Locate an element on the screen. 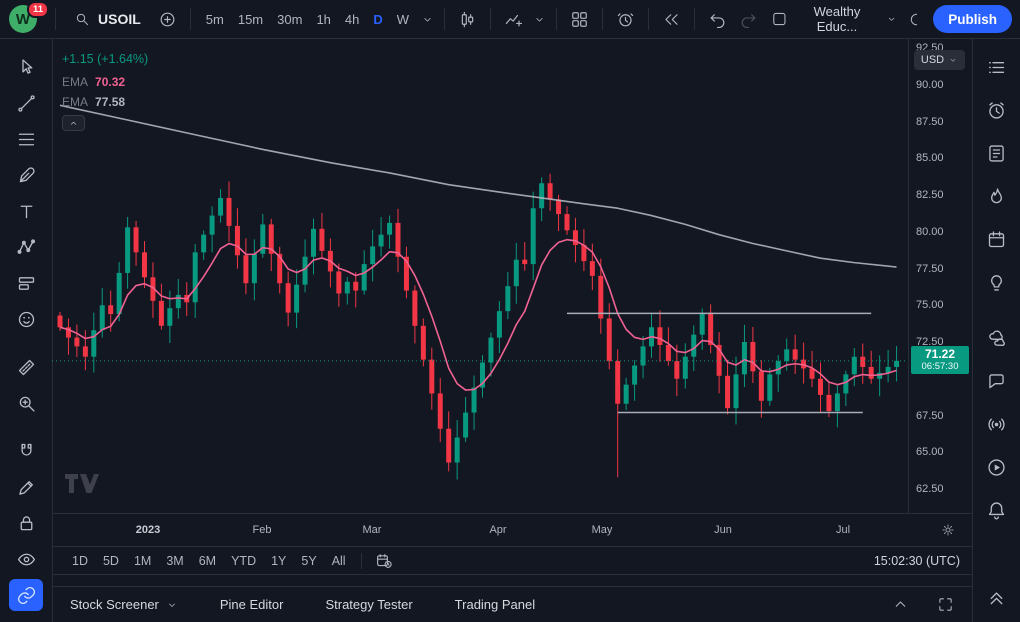 The height and width of the screenshot is (622, 1020). range-ytd: YTD is located at coordinates (243, 561).